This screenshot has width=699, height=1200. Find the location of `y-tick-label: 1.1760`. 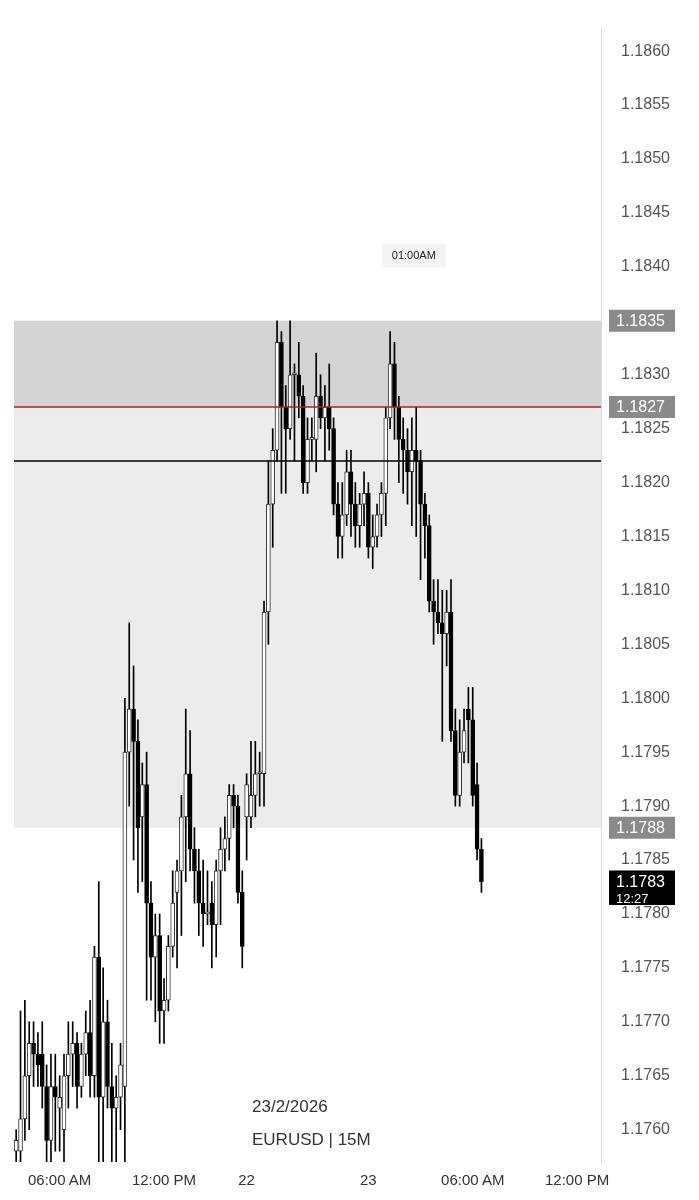

y-tick-label: 1.1760 is located at coordinates (646, 1129).